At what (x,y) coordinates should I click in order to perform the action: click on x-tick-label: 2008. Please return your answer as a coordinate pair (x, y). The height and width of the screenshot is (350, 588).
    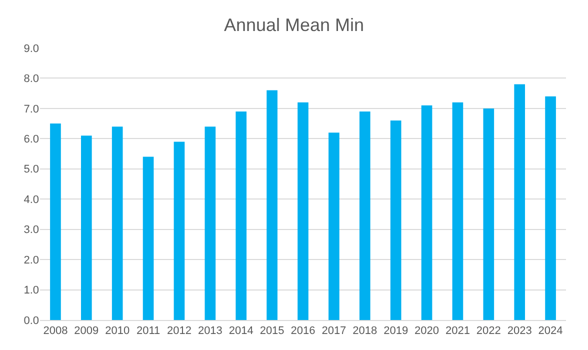
    Looking at the image, I should click on (55, 331).